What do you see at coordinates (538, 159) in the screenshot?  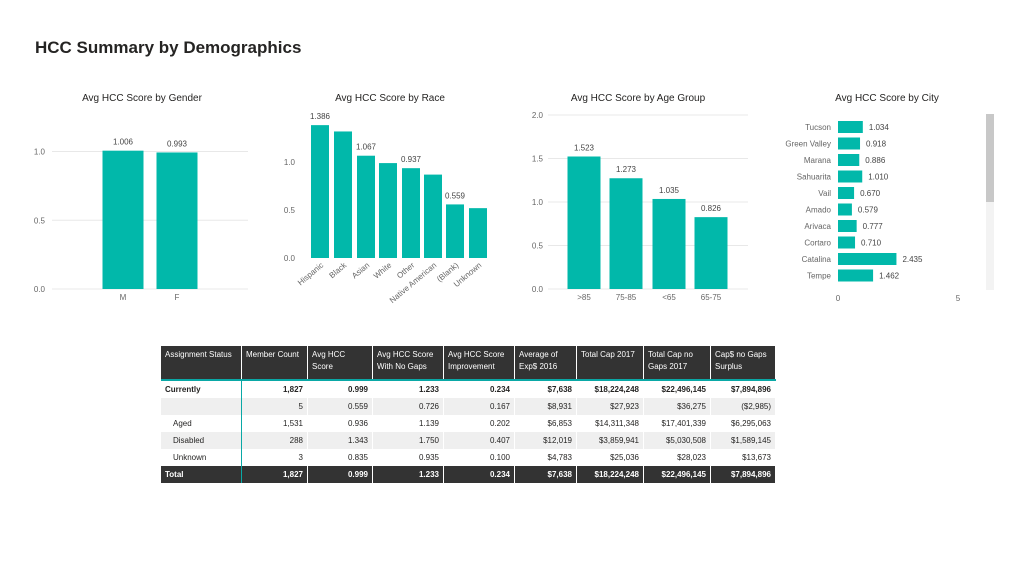 I see `y-tick-label: 1.5` at bounding box center [538, 159].